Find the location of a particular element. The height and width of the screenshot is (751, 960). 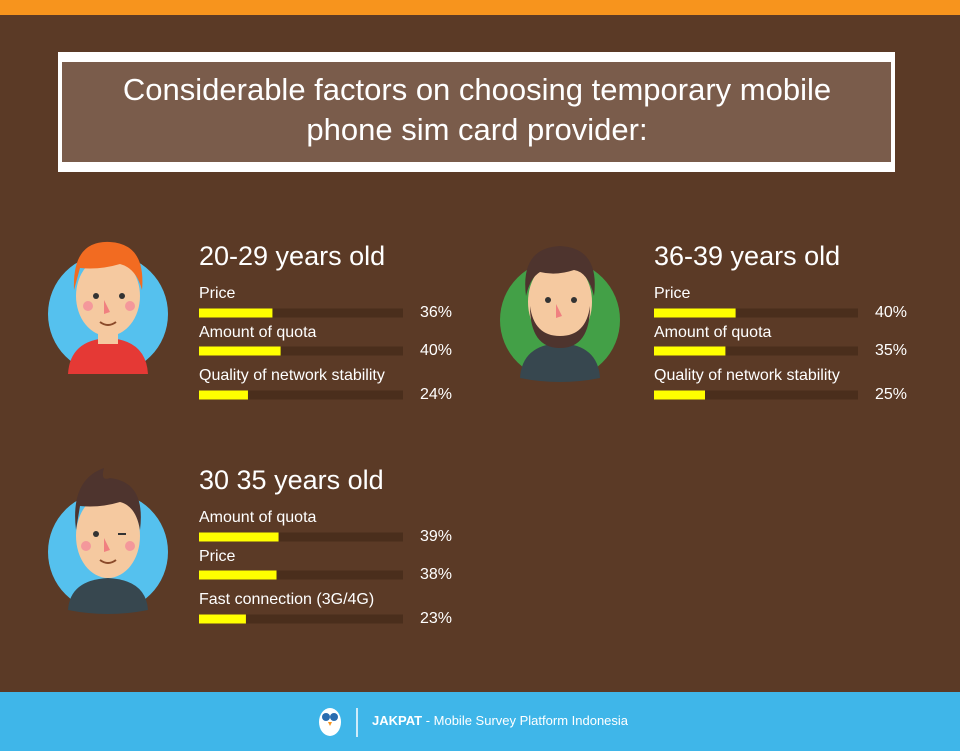

value-label: 23% is located at coordinates (436, 618).